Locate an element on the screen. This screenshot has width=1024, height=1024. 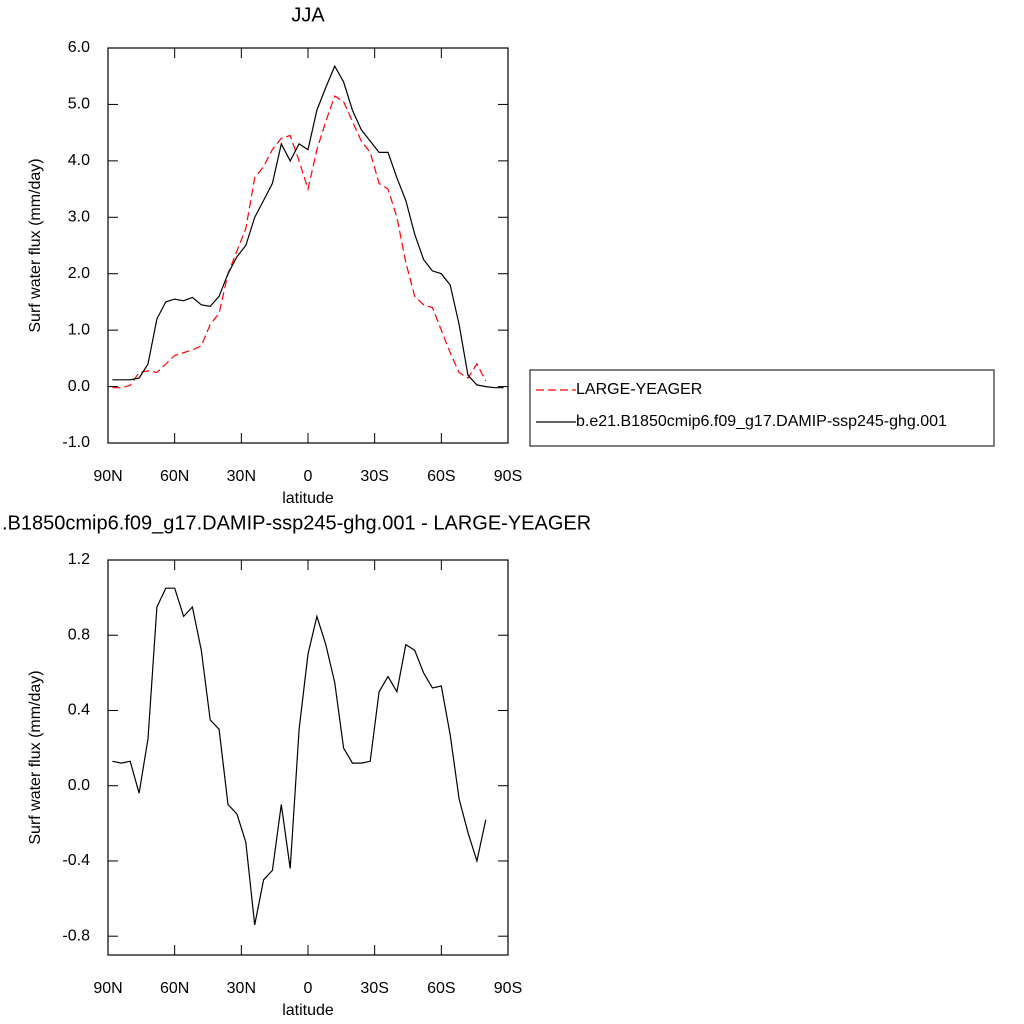
y-tick-label: 3.0 is located at coordinates (79, 217).